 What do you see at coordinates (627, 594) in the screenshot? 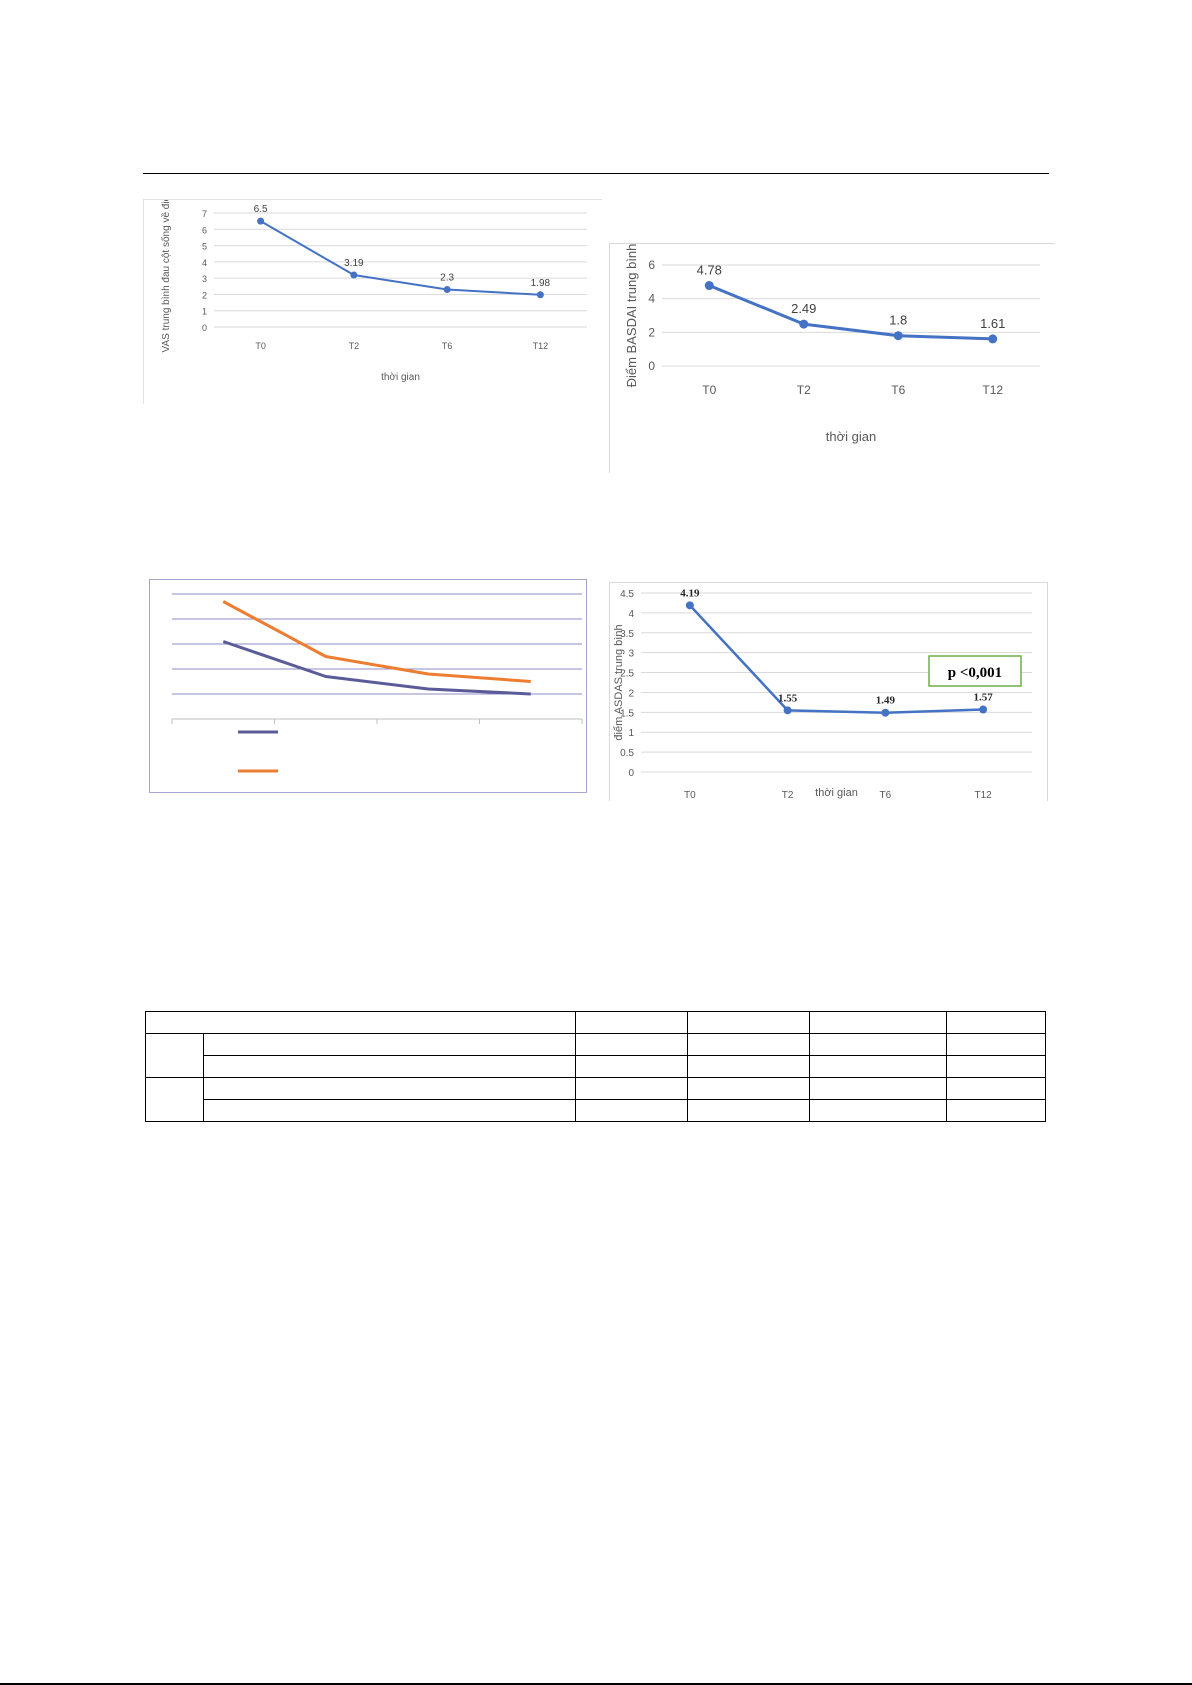
I see `y-tick-label: 4.5` at bounding box center [627, 594].